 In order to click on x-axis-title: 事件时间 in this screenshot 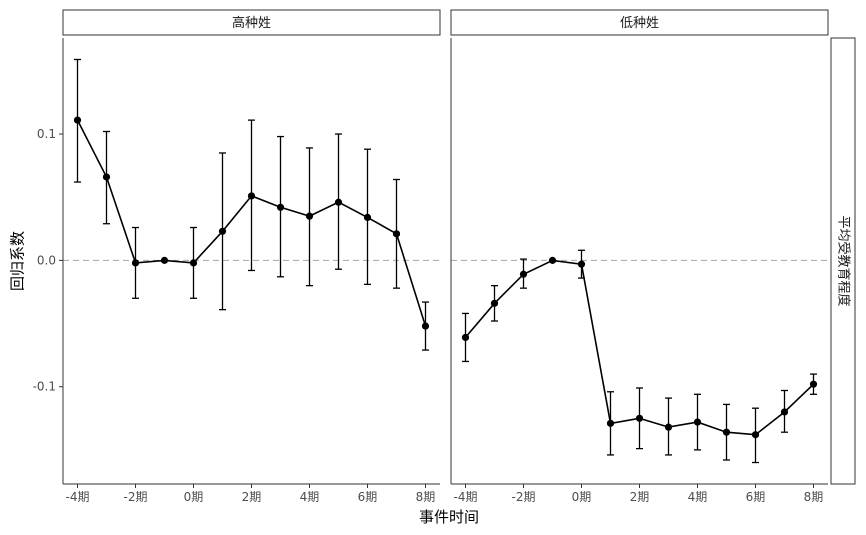, I will do `click(449, 517)`.